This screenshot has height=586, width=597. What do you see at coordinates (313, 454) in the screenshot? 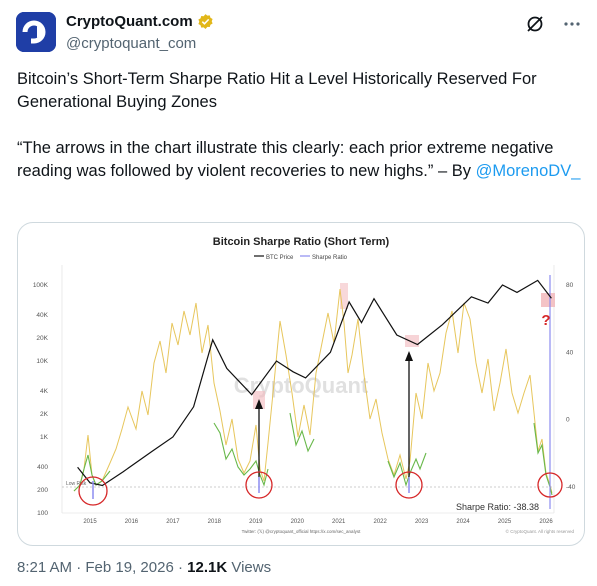
I see `sharpe-ratio-green-trace` at bounding box center [313, 454].